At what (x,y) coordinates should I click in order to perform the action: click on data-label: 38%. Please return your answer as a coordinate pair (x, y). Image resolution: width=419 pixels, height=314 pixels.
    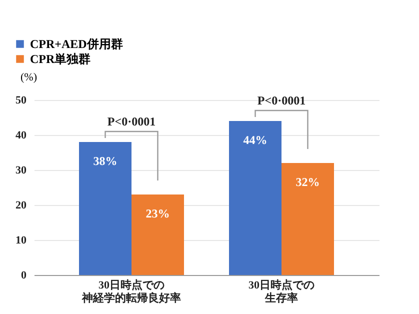
    Looking at the image, I should click on (105, 161).